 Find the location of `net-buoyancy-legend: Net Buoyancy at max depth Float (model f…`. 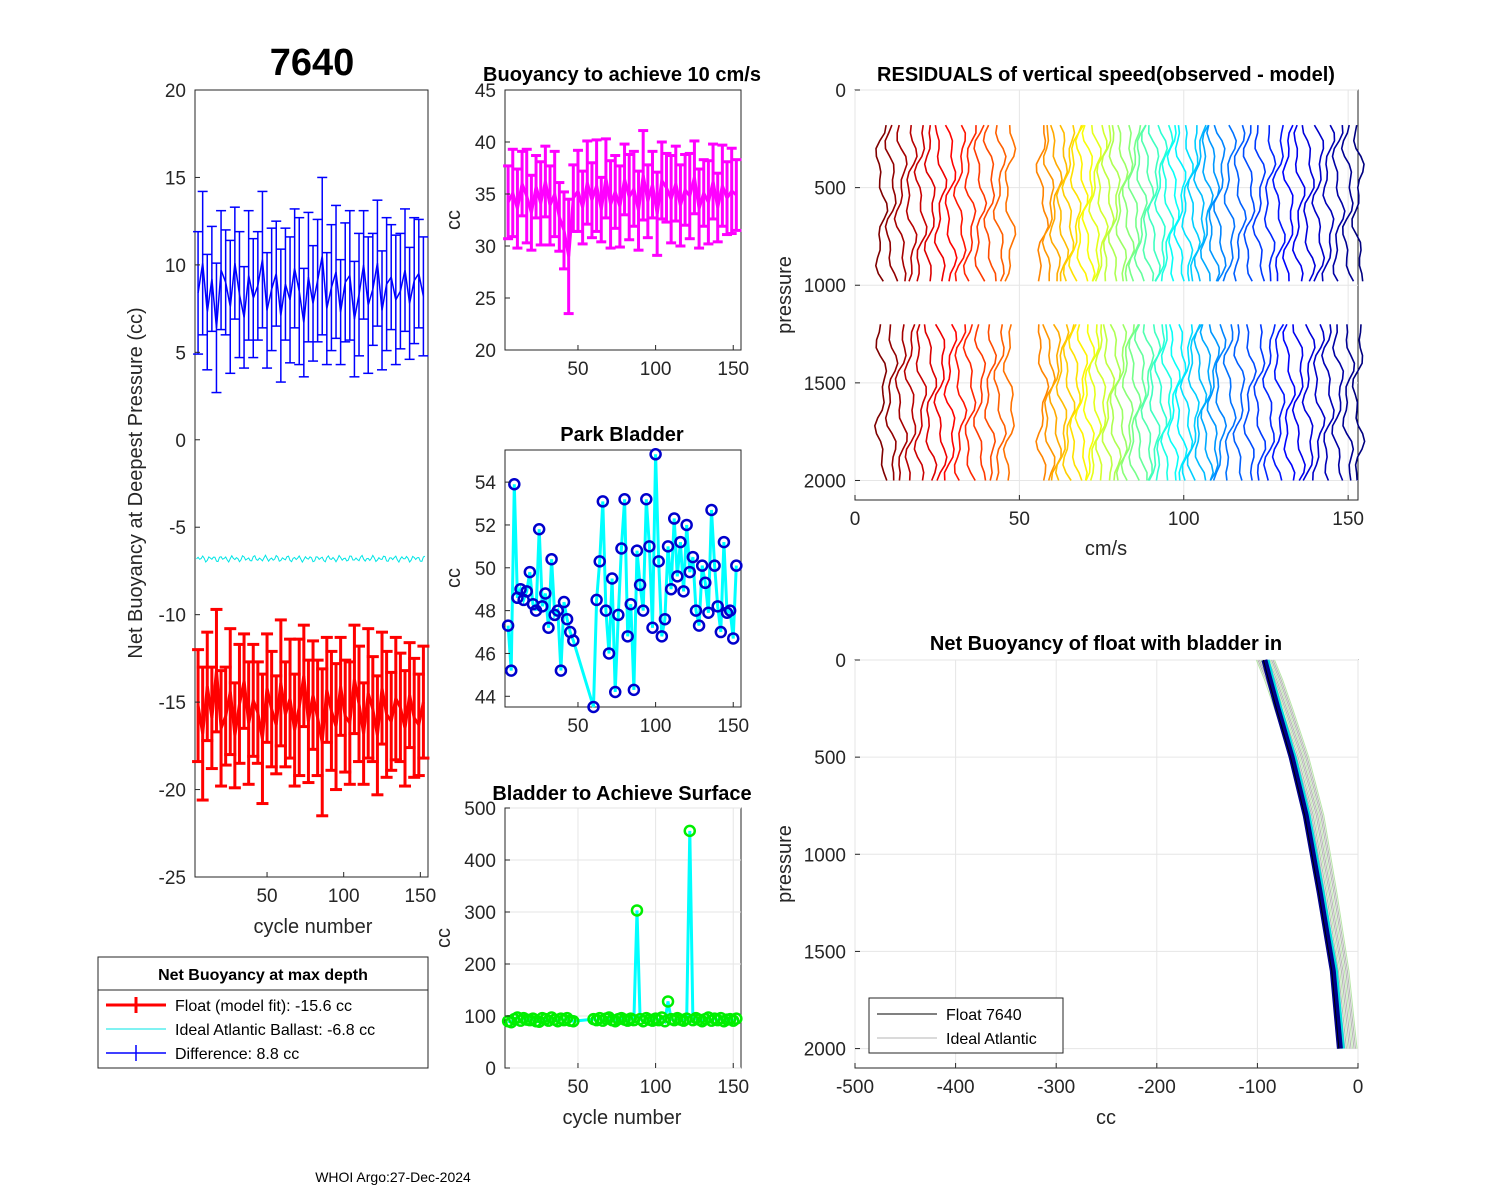

net-buoyancy-legend: Net Buoyancy at max depth Float (model f… is located at coordinates (263, 1012).